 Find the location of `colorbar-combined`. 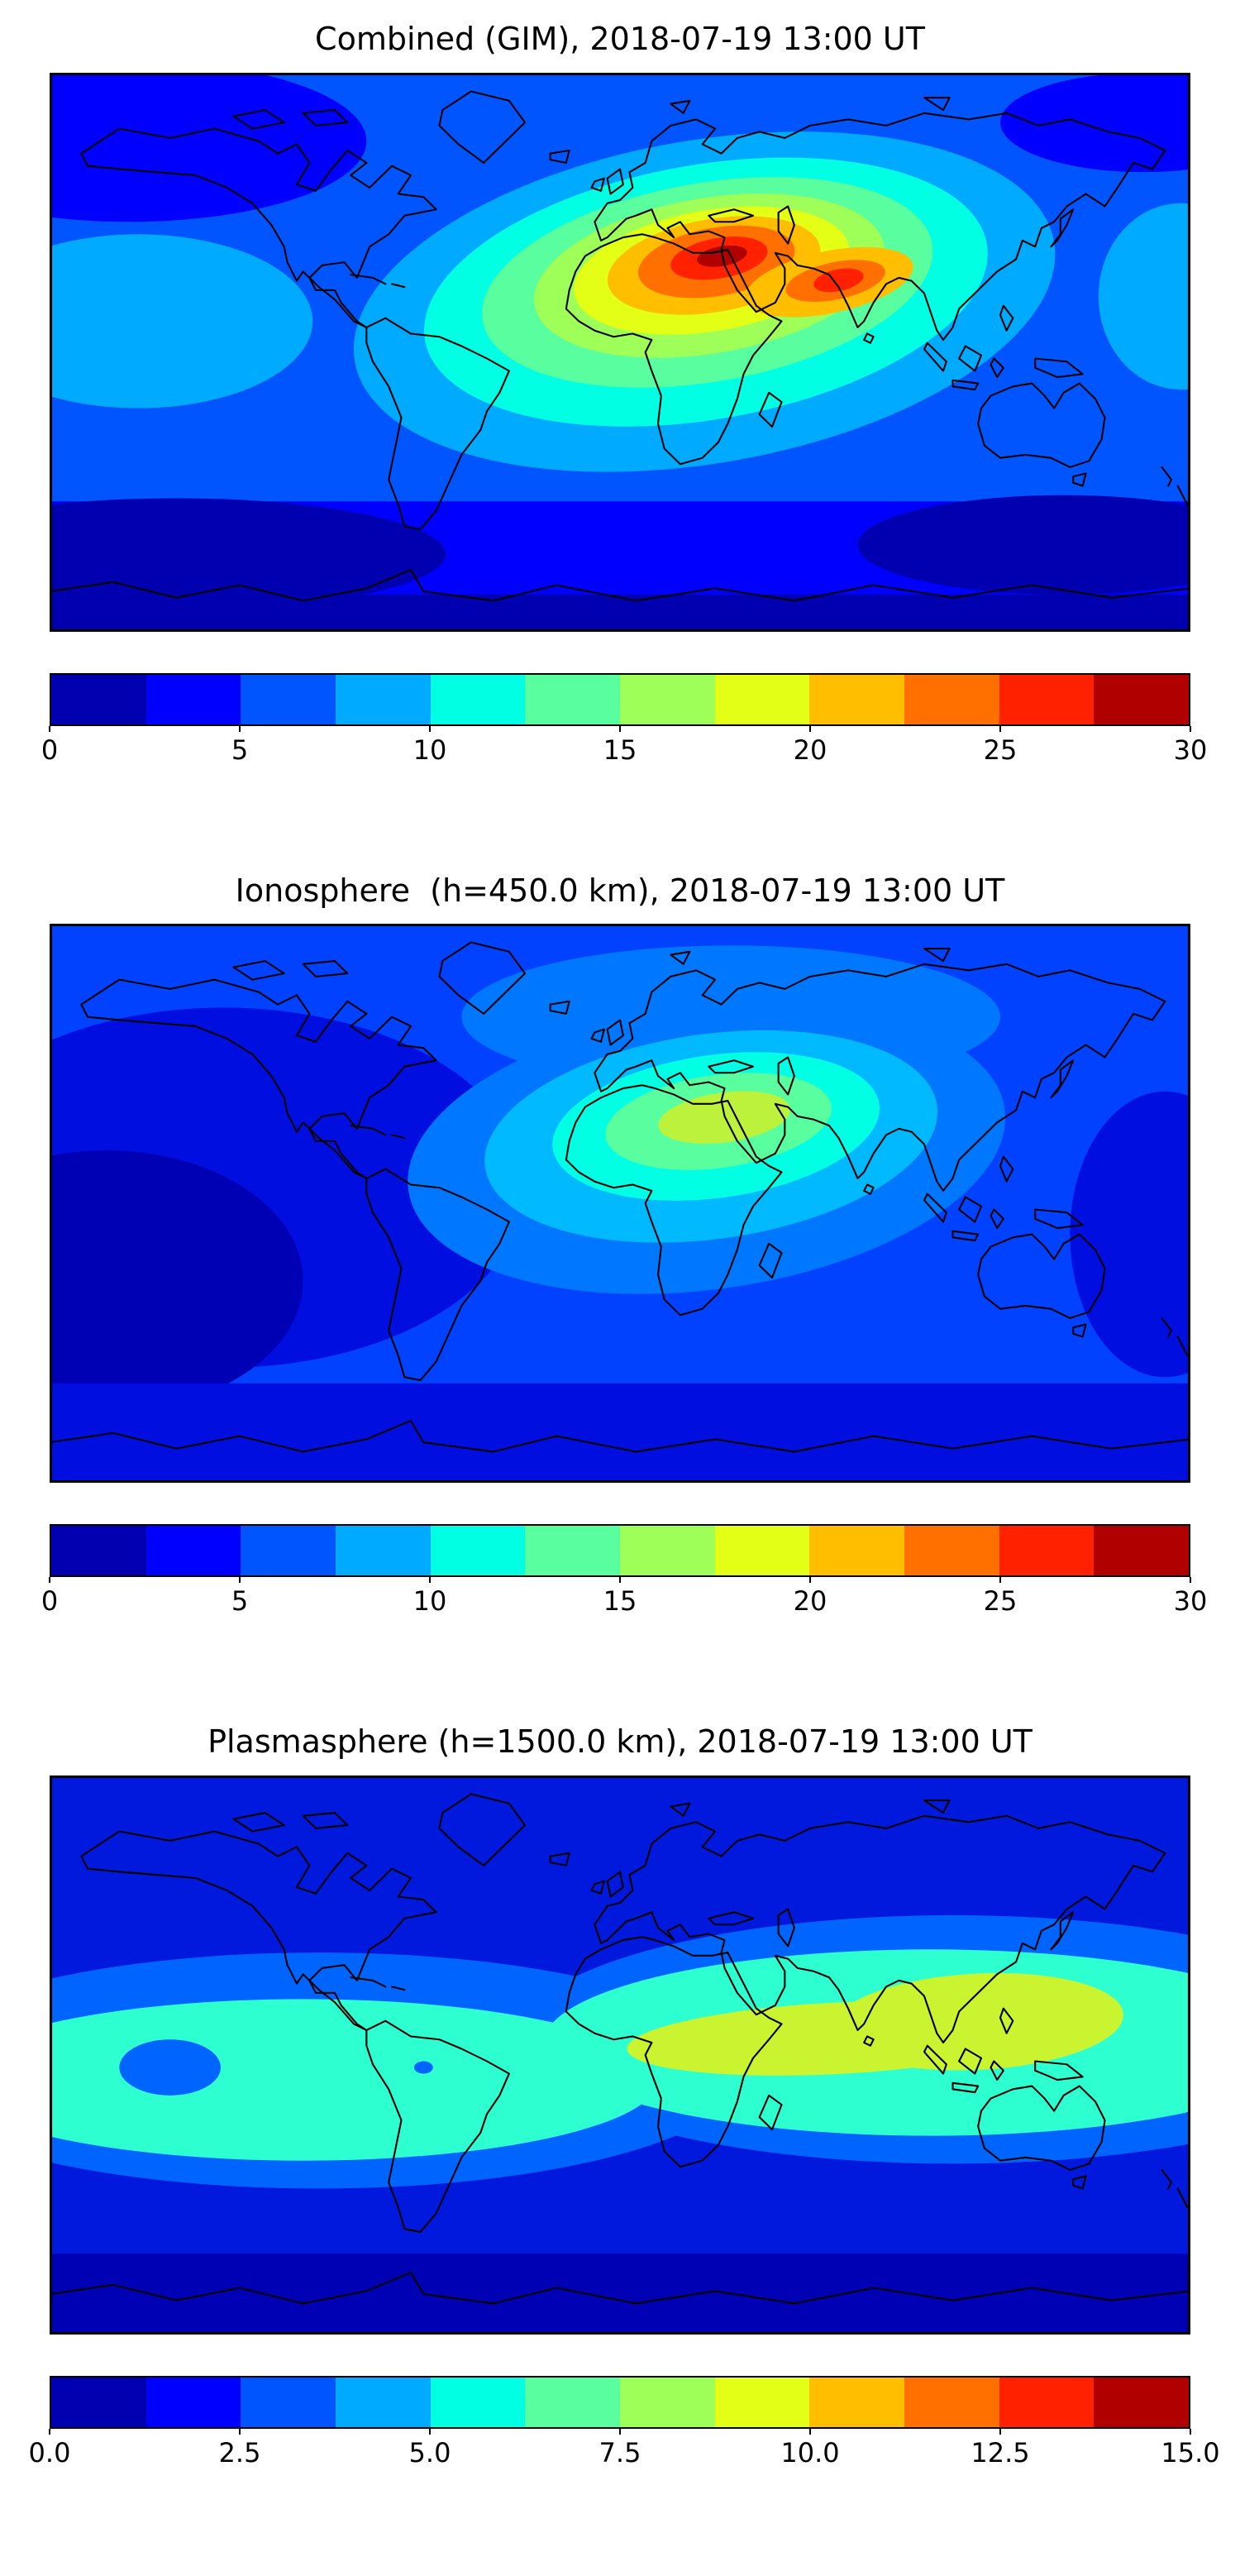

colorbar-combined is located at coordinates (620, 699).